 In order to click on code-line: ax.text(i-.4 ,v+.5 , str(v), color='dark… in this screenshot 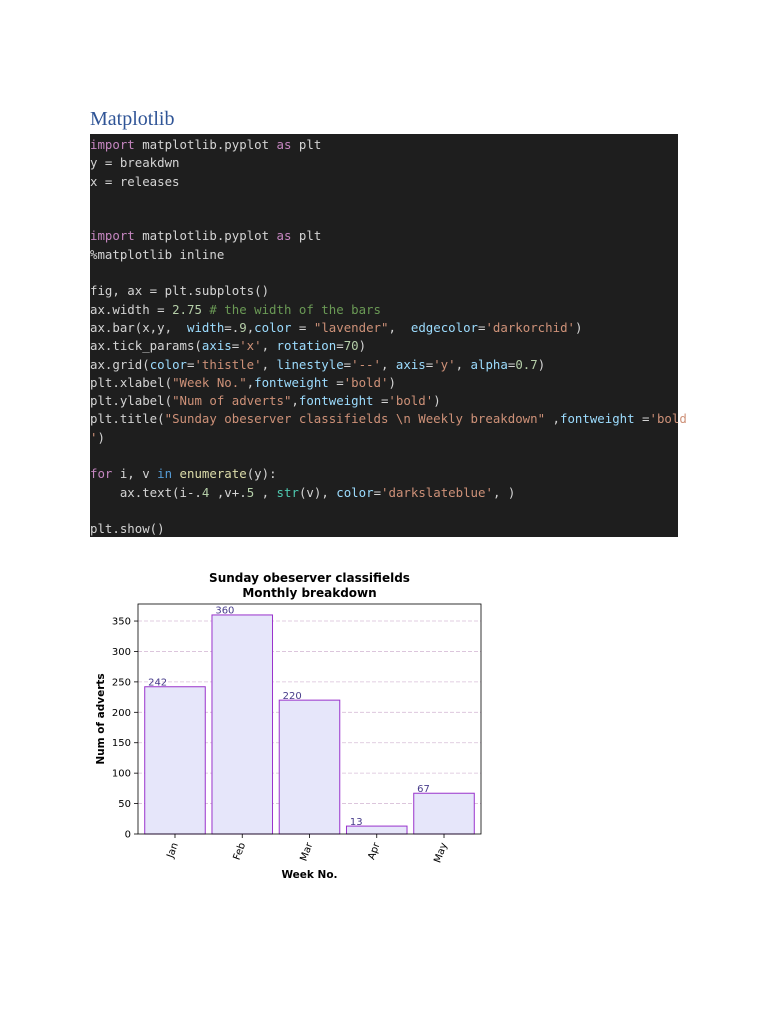, I will do `click(303, 492)`.